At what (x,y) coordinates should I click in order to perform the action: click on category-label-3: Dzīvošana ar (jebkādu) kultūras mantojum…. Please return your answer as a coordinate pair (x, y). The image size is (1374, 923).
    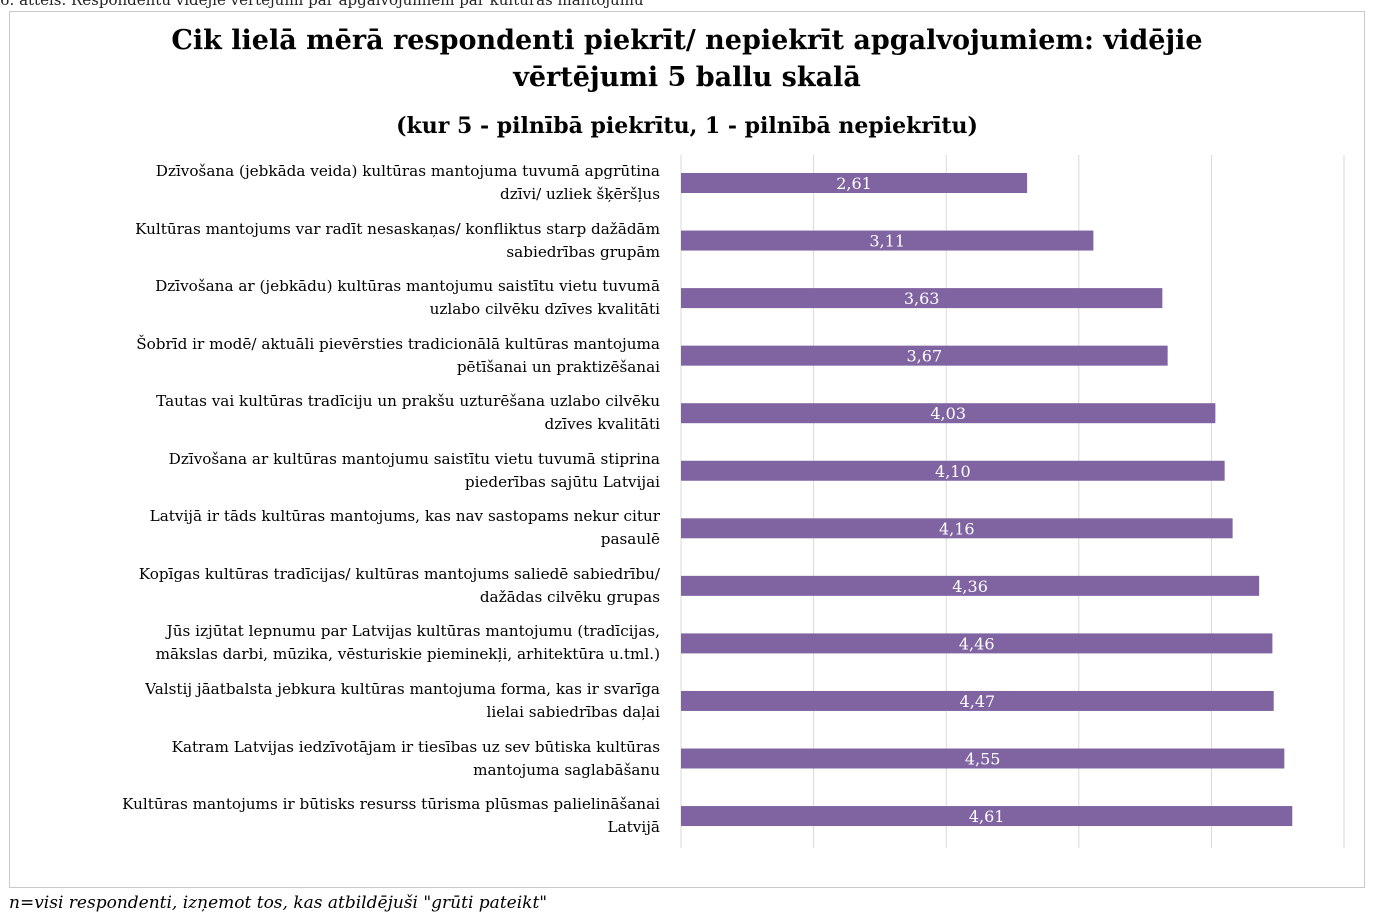
    Looking at the image, I should click on (340, 298).